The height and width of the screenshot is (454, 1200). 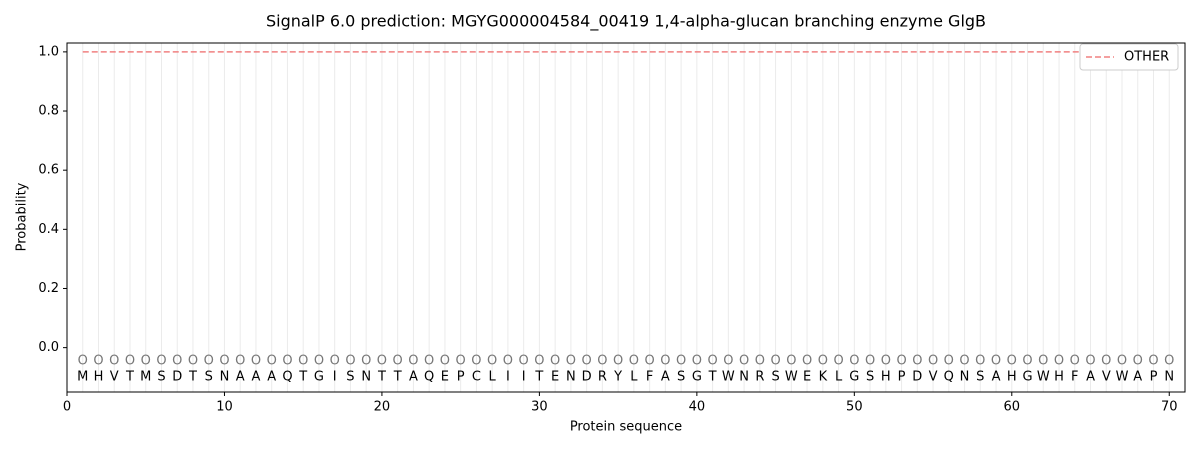 What do you see at coordinates (82, 377) in the screenshot?
I see `residue-label: M` at bounding box center [82, 377].